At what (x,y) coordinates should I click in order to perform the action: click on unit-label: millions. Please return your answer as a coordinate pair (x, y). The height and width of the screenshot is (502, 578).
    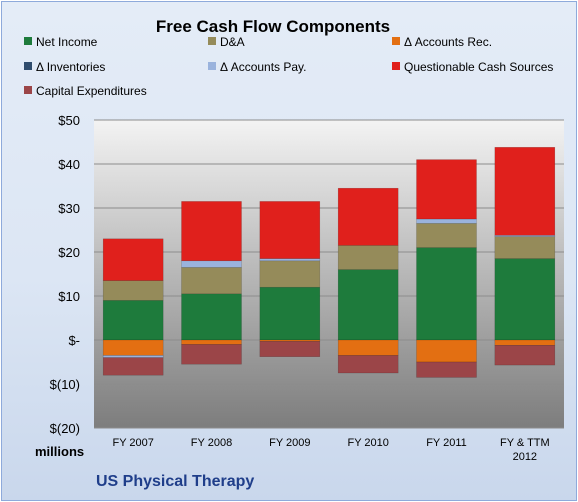
    Looking at the image, I should click on (59, 451).